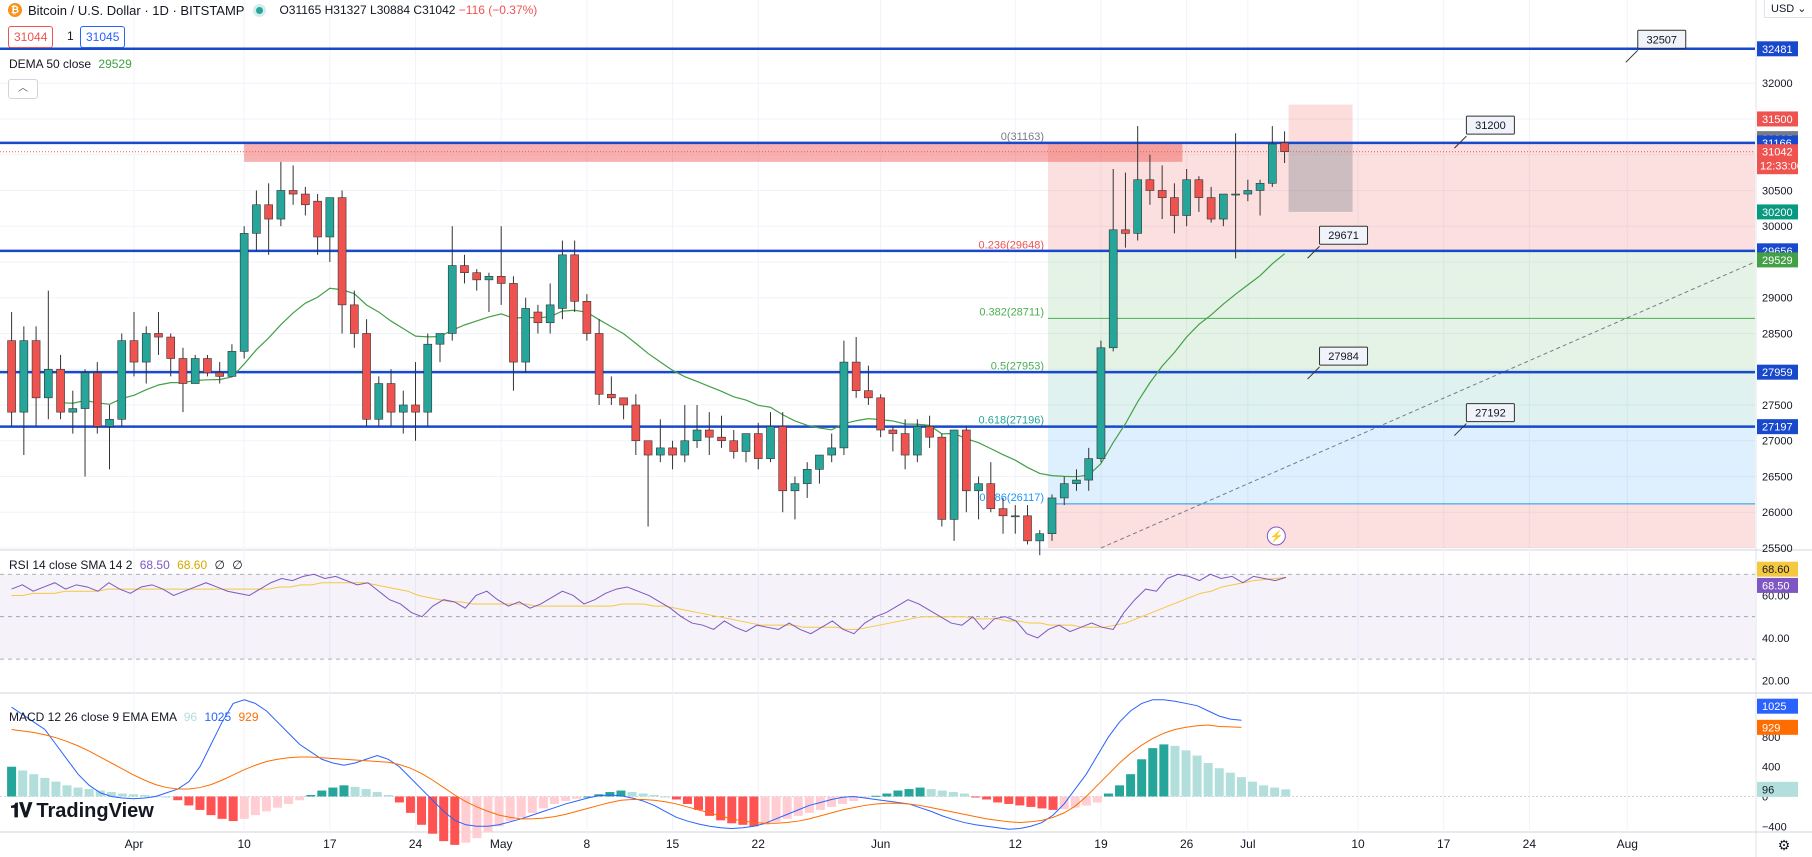 Image resolution: width=1812 pixels, height=857 pixels. Describe the element at coordinates (23, 89) in the screenshot. I see `collapse-legend-button: ︿` at that location.